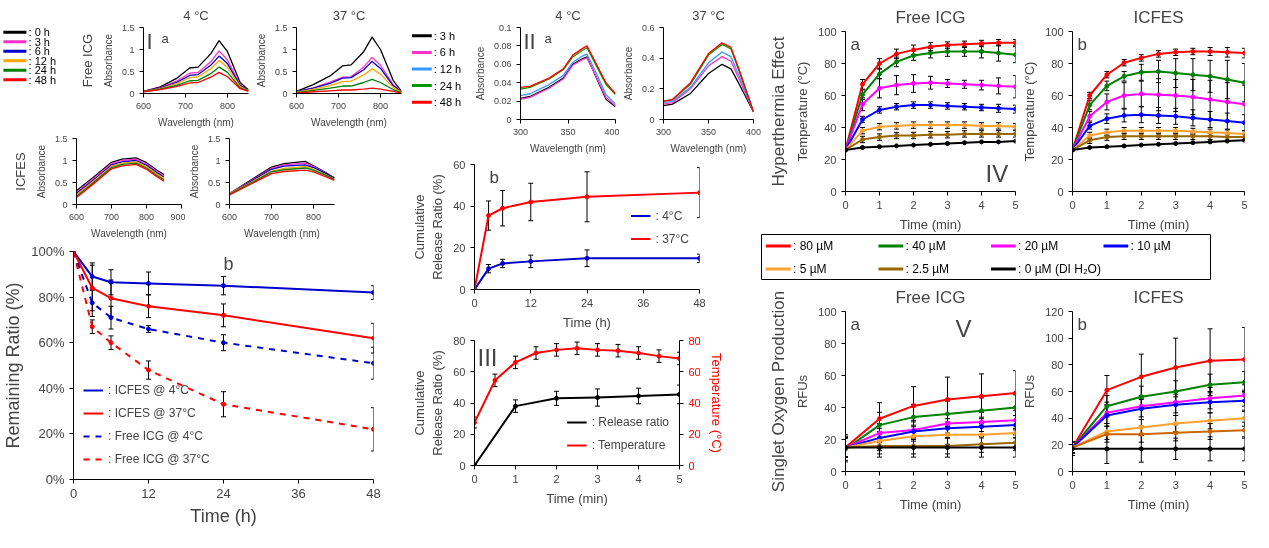 The width and height of the screenshot is (1269, 548). Describe the element at coordinates (803, 391) in the screenshot. I see `y-axis-title: RFUs` at that location.